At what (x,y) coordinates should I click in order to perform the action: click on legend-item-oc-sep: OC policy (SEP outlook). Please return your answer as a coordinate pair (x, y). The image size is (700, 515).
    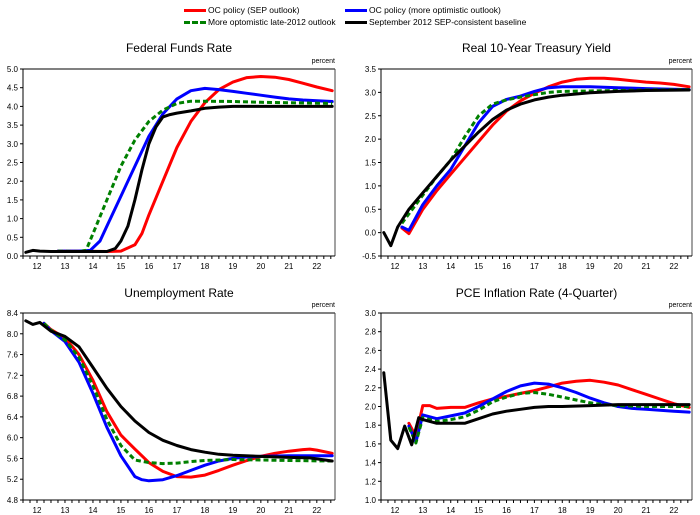
    Looking at the image, I should click on (242, 10).